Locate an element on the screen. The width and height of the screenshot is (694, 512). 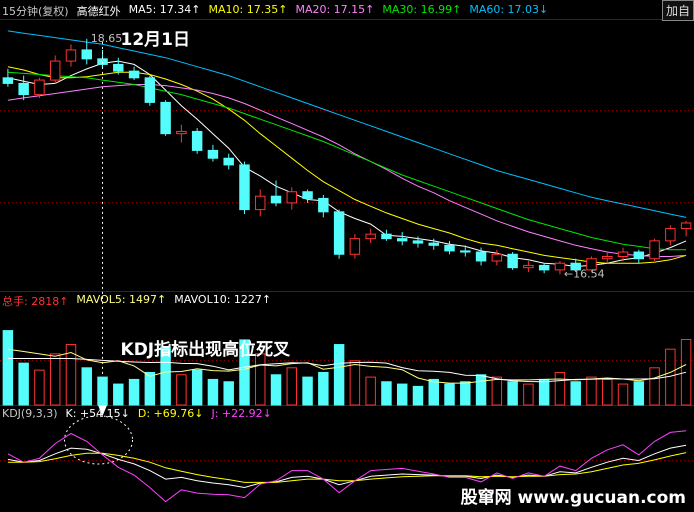
watermark: 股窜网 www.gucuan.com is located at coordinates (573, 495).